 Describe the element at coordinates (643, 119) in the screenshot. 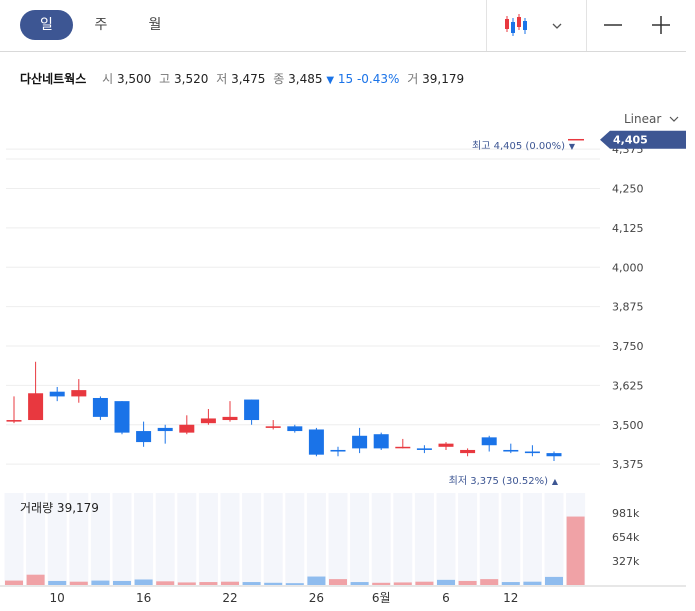

I see `scale-label: Linear` at that location.